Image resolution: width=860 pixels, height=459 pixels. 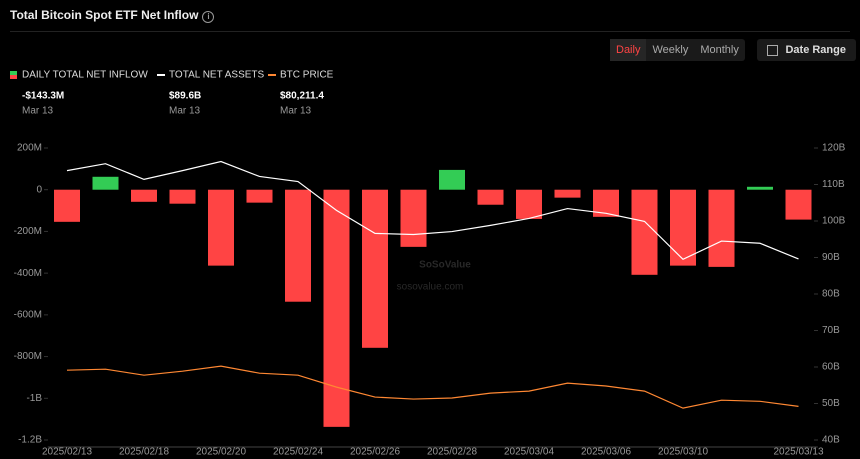 I want to click on x-tick-label: 2025/03/10, so click(x=683, y=452).